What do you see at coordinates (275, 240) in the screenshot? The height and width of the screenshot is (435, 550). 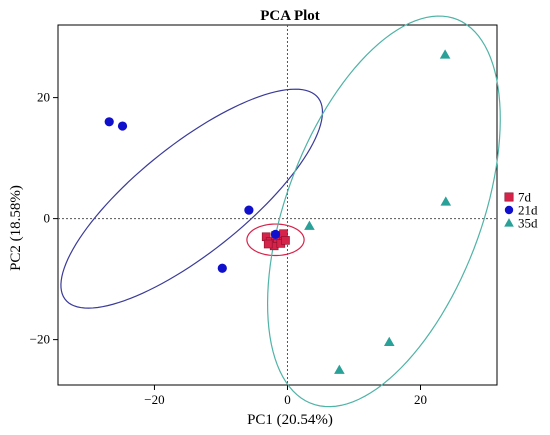 I see `ellipse-7d` at bounding box center [275, 240].